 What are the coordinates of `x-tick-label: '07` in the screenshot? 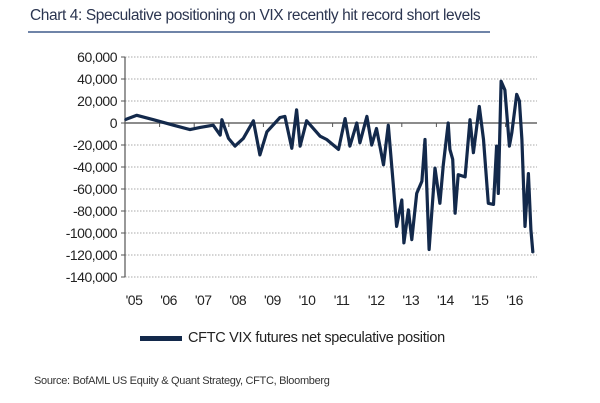 It's located at (203, 300).